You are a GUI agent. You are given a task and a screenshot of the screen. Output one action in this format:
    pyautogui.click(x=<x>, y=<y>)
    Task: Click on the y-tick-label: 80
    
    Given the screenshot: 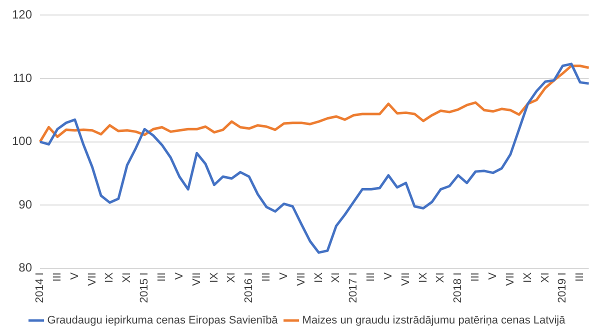 What is the action you would take?
    pyautogui.click(x=25, y=267)
    